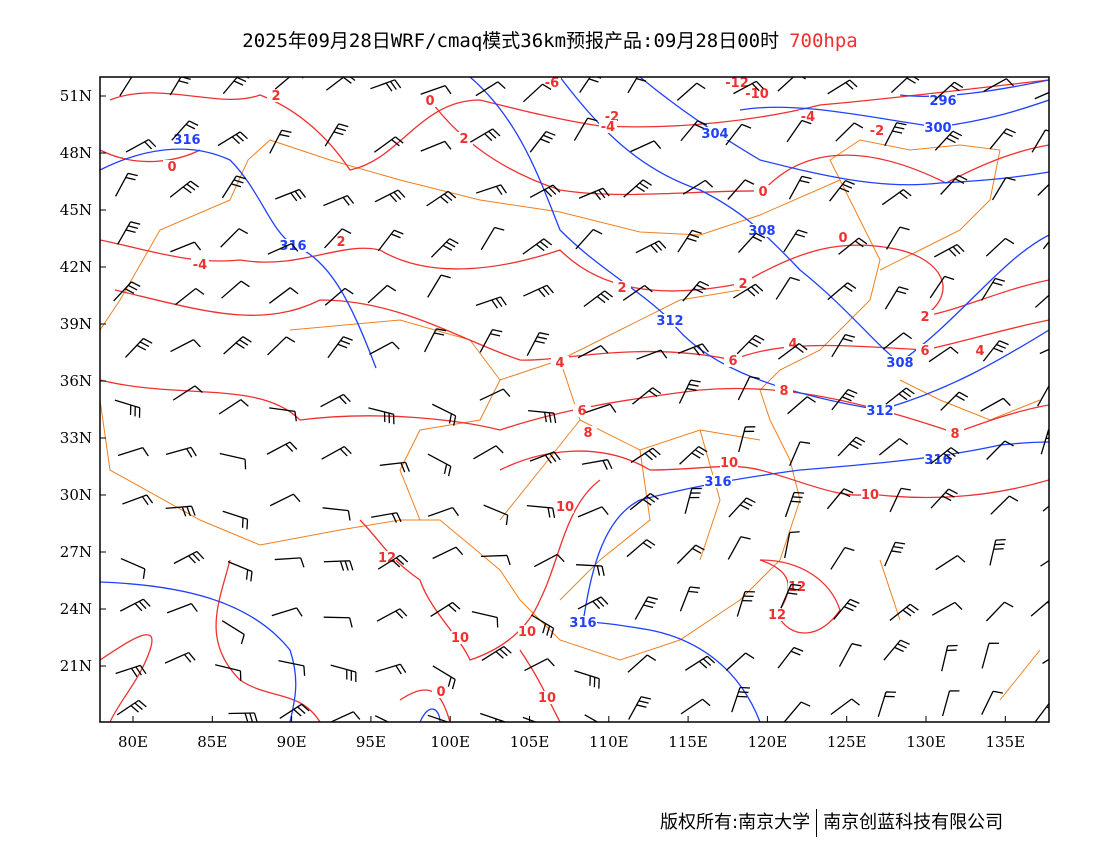  What do you see at coordinates (133, 742) in the screenshot?
I see `lon-tick-label: 80E` at bounding box center [133, 742].